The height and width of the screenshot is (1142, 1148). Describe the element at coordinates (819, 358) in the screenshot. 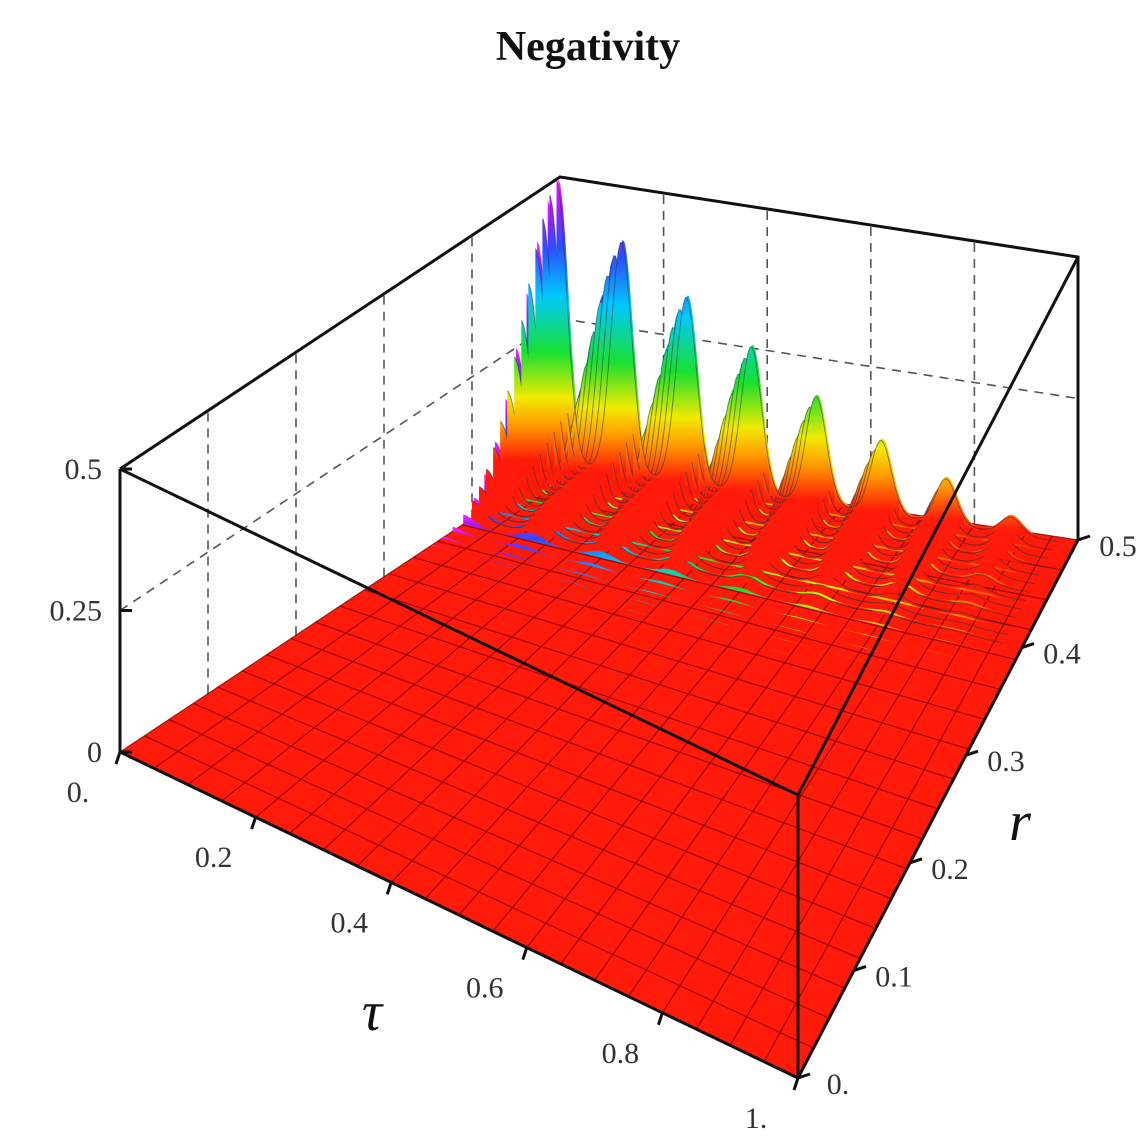

I see `back-wall-gridline` at that location.